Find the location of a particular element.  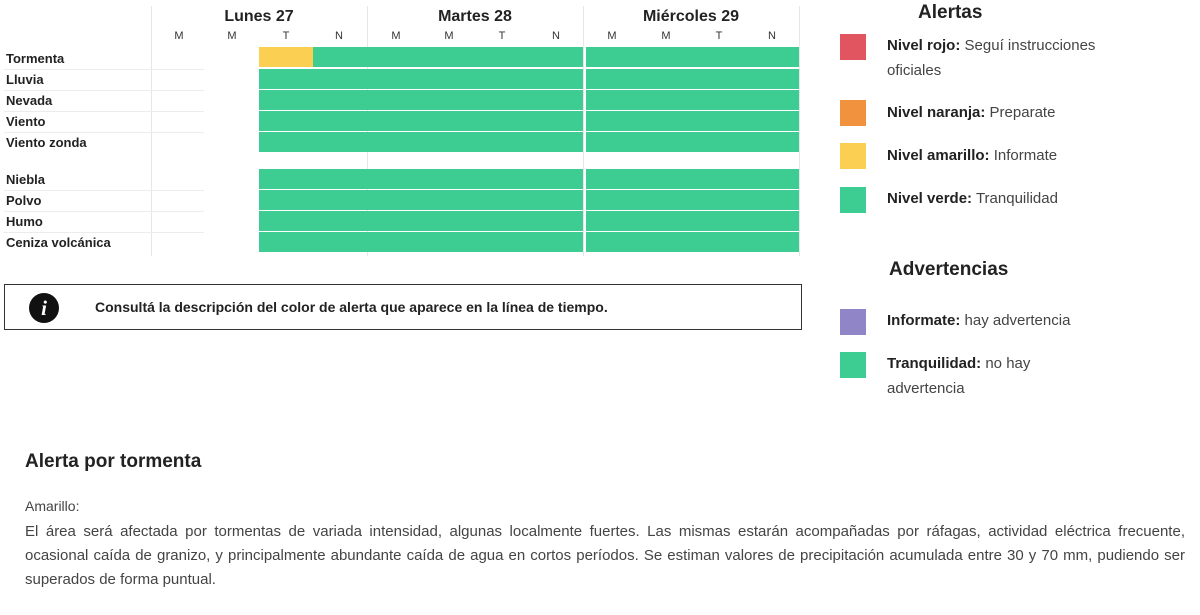

hazard-label-ceniza-volcanica: Ceniza volcánica is located at coordinates (58, 242).